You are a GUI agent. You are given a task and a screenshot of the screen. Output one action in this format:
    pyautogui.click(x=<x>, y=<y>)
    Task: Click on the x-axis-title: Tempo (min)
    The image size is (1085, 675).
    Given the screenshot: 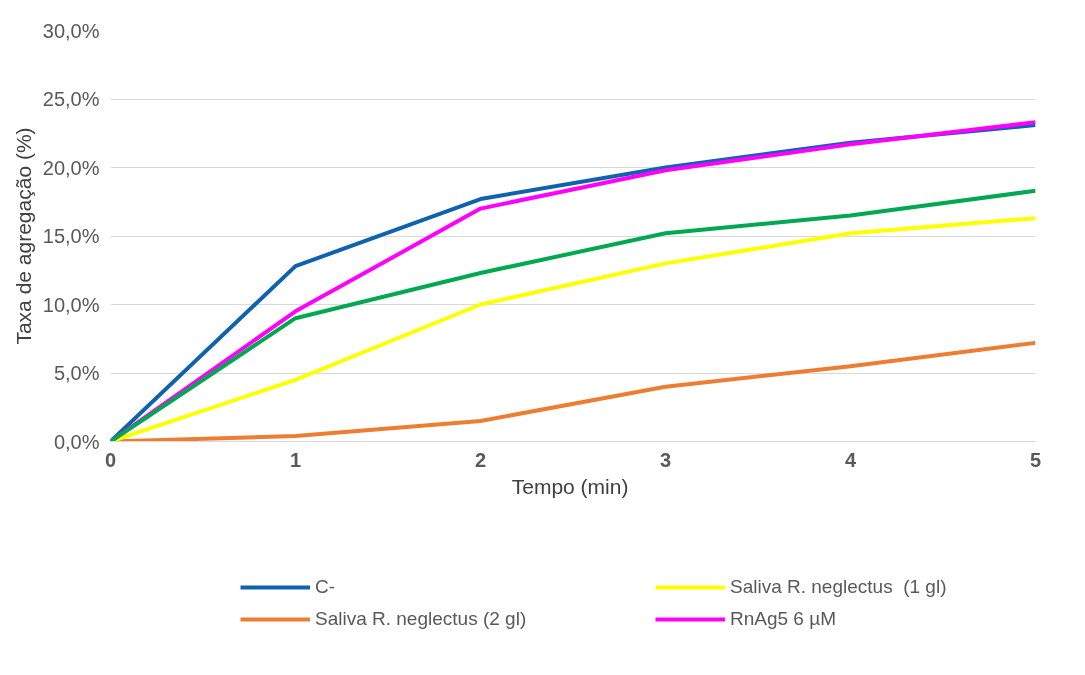 What is the action you would take?
    pyautogui.click(x=570, y=486)
    